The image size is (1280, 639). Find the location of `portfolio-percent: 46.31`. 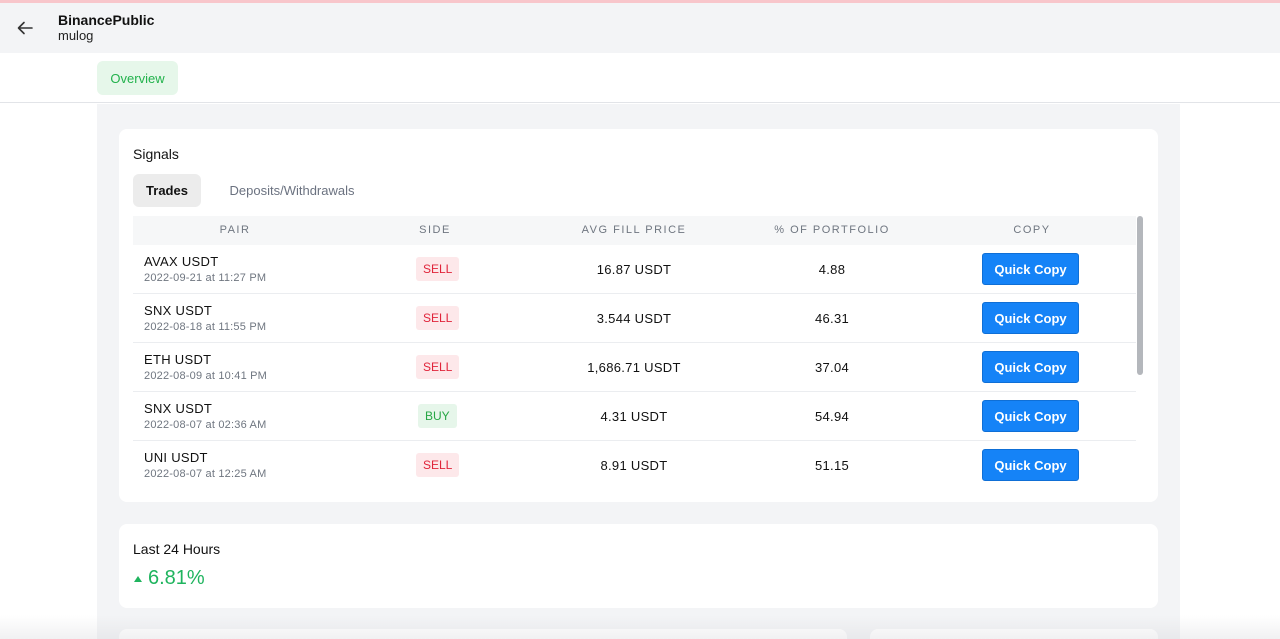

portfolio-percent: 46.31 is located at coordinates (832, 318).